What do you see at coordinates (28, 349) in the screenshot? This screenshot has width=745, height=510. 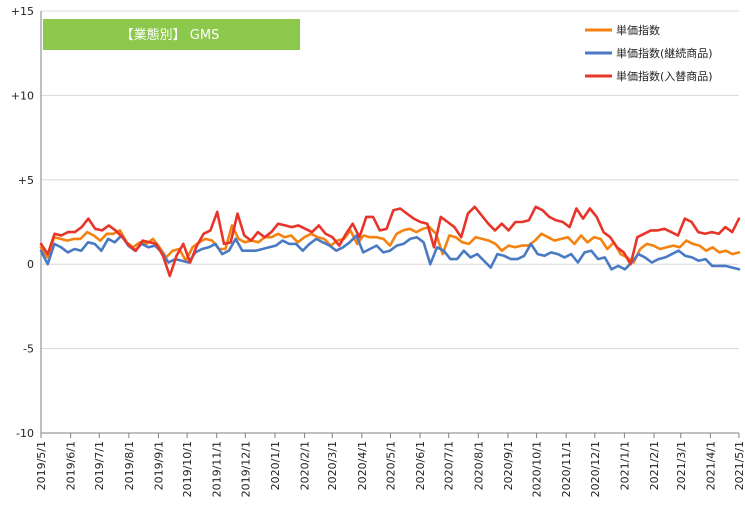 I see `y-tick-label: -5` at bounding box center [28, 349].